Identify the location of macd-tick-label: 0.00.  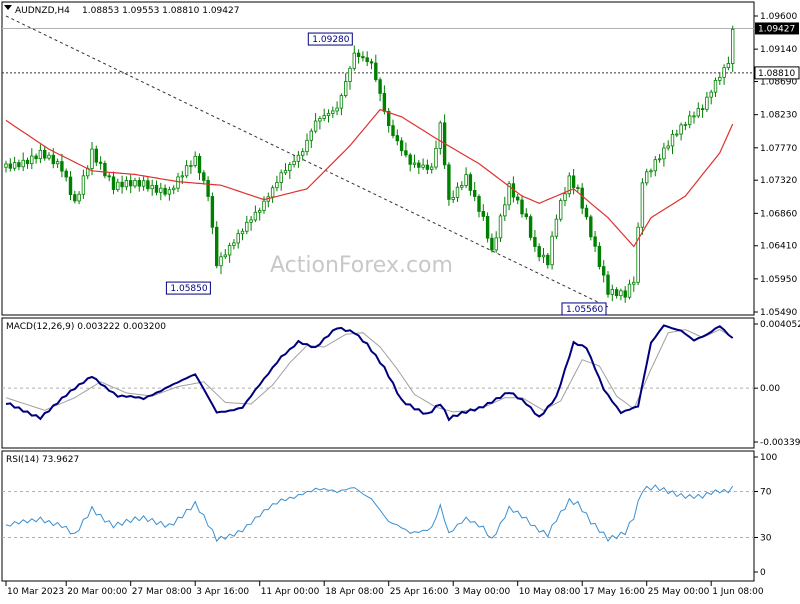
(770, 389).